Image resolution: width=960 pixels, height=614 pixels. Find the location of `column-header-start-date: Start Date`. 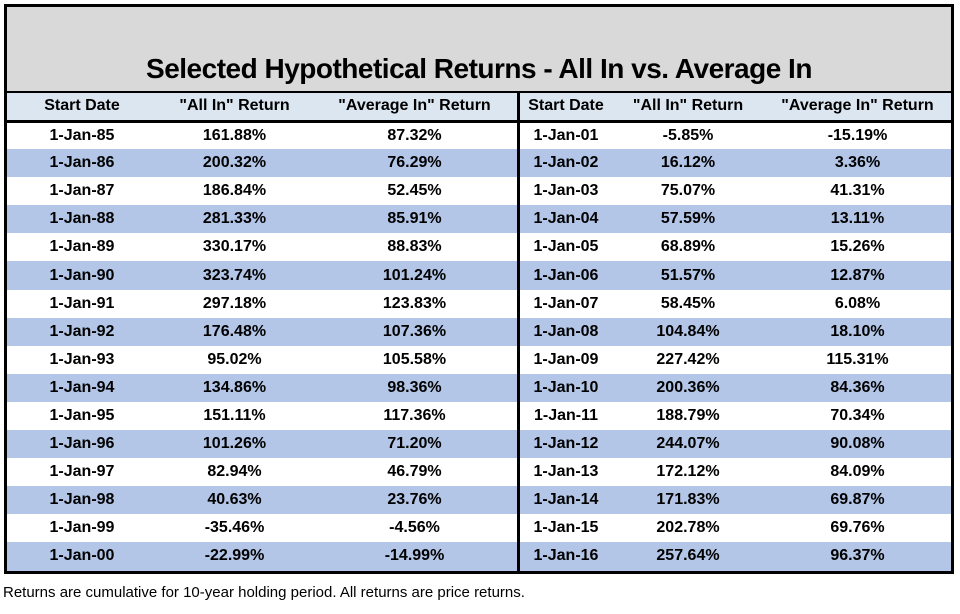

column-header-start-date: Start Date is located at coordinates (566, 108).